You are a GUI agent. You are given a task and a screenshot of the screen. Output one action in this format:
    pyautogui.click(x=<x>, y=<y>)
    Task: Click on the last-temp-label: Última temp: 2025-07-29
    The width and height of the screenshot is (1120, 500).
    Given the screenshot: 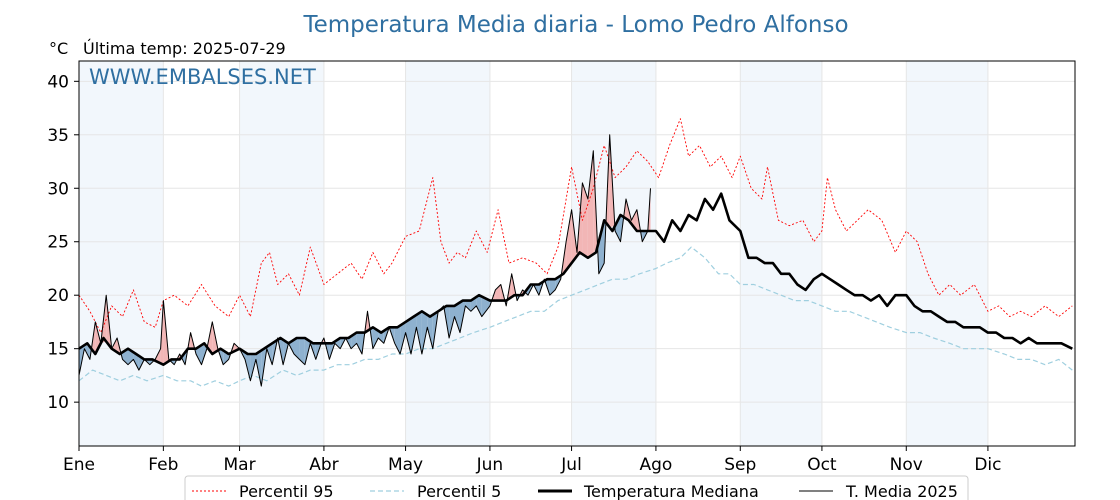 What is the action you would take?
    pyautogui.click(x=184, y=48)
    